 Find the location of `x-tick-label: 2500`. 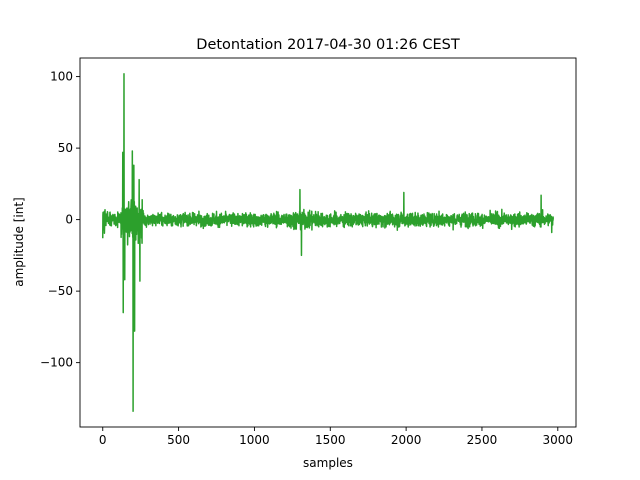

x-tick-label: 2500 is located at coordinates (482, 440).